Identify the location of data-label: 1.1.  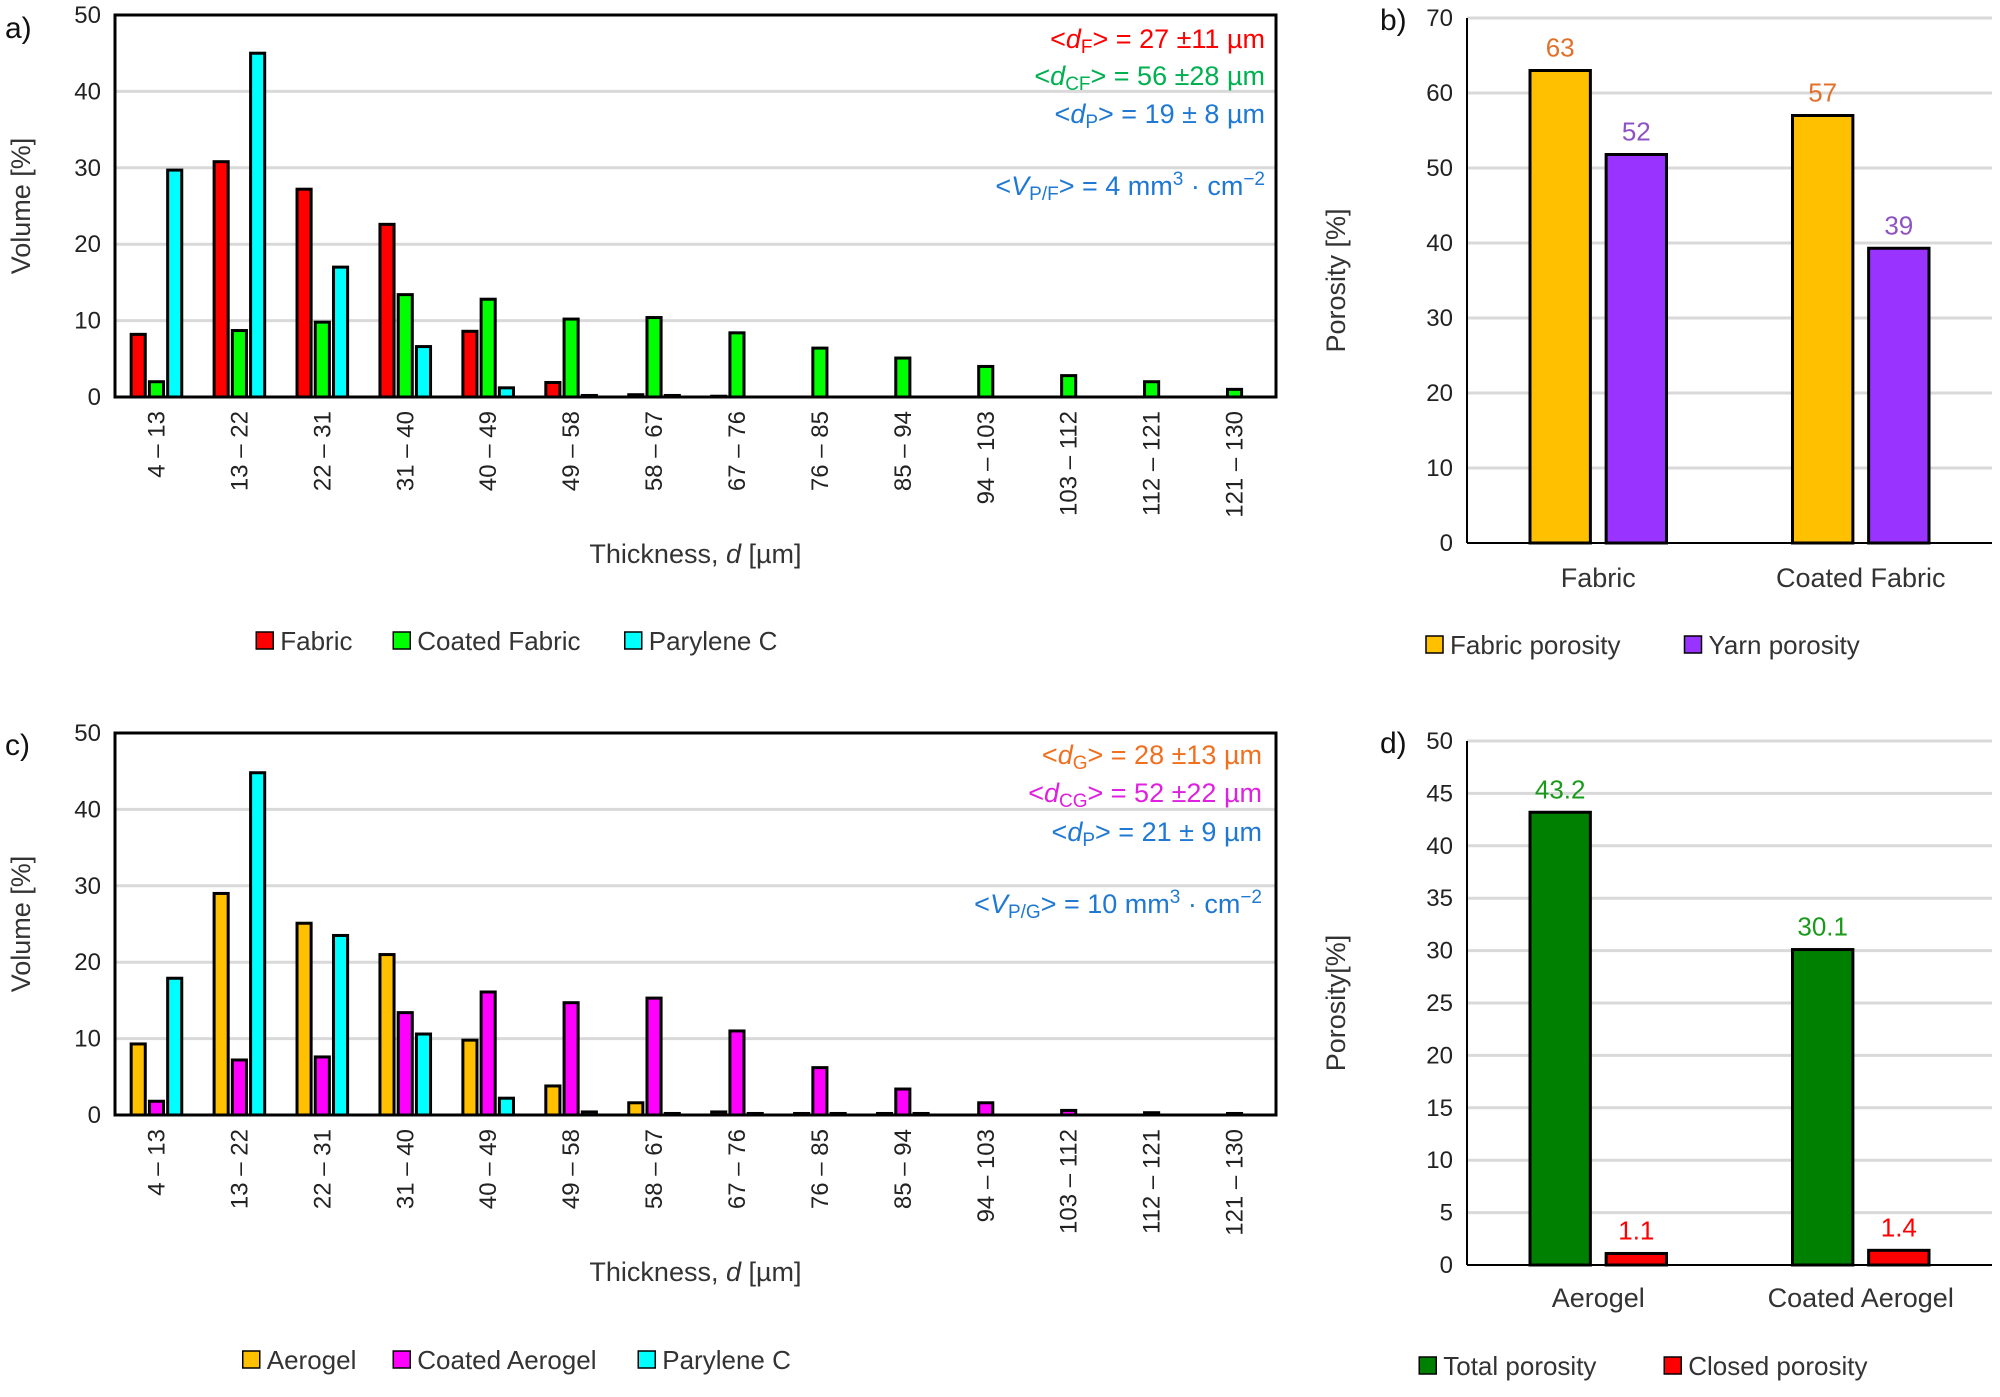
(1636, 1230).